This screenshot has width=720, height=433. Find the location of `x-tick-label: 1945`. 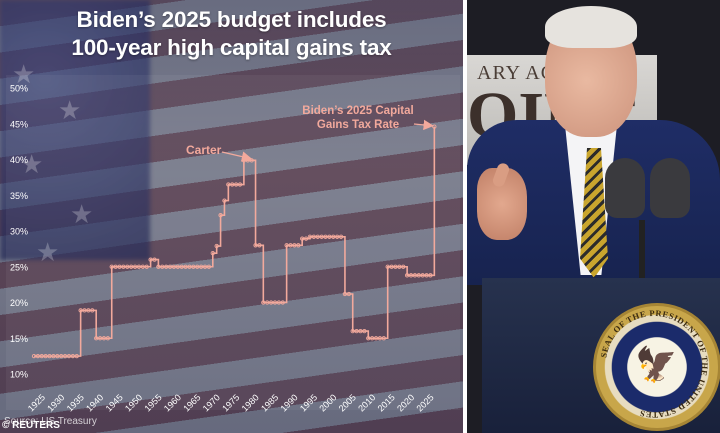

x-tick-label: 1945 is located at coordinates (114, 402).